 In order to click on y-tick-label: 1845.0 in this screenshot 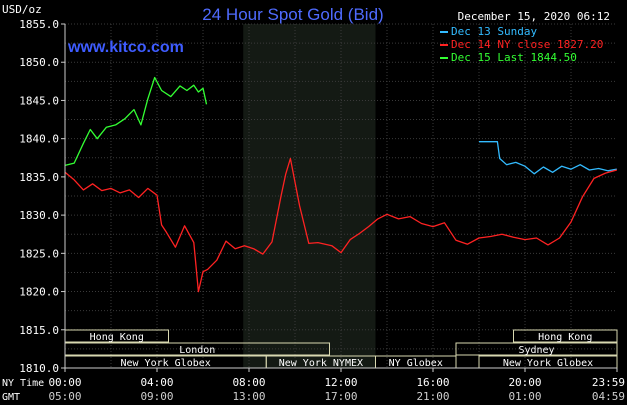, I will do `click(39, 100)`.